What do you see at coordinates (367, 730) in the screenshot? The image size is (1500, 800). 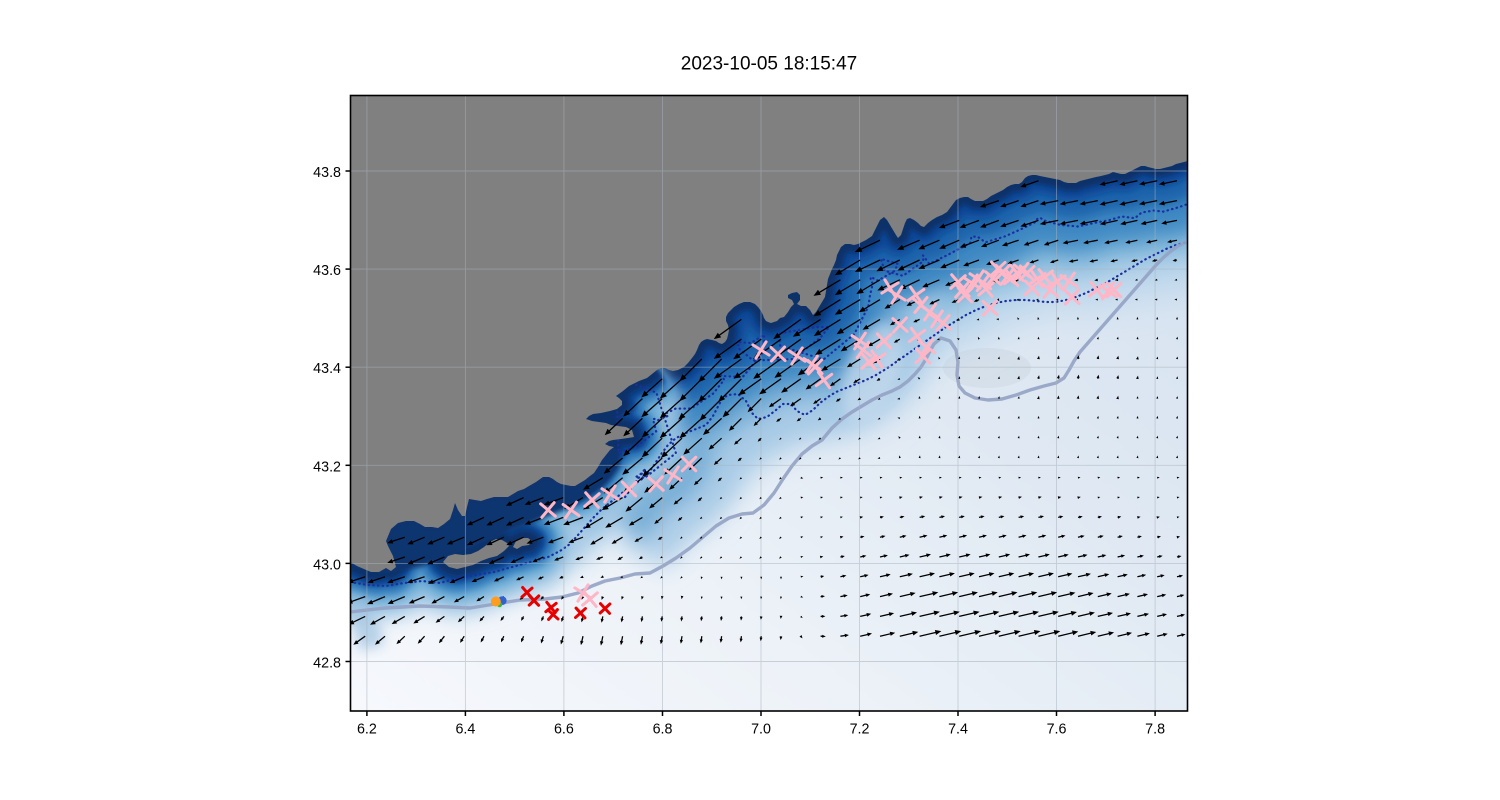 I see `svg-text: 6.2` at bounding box center [367, 730].